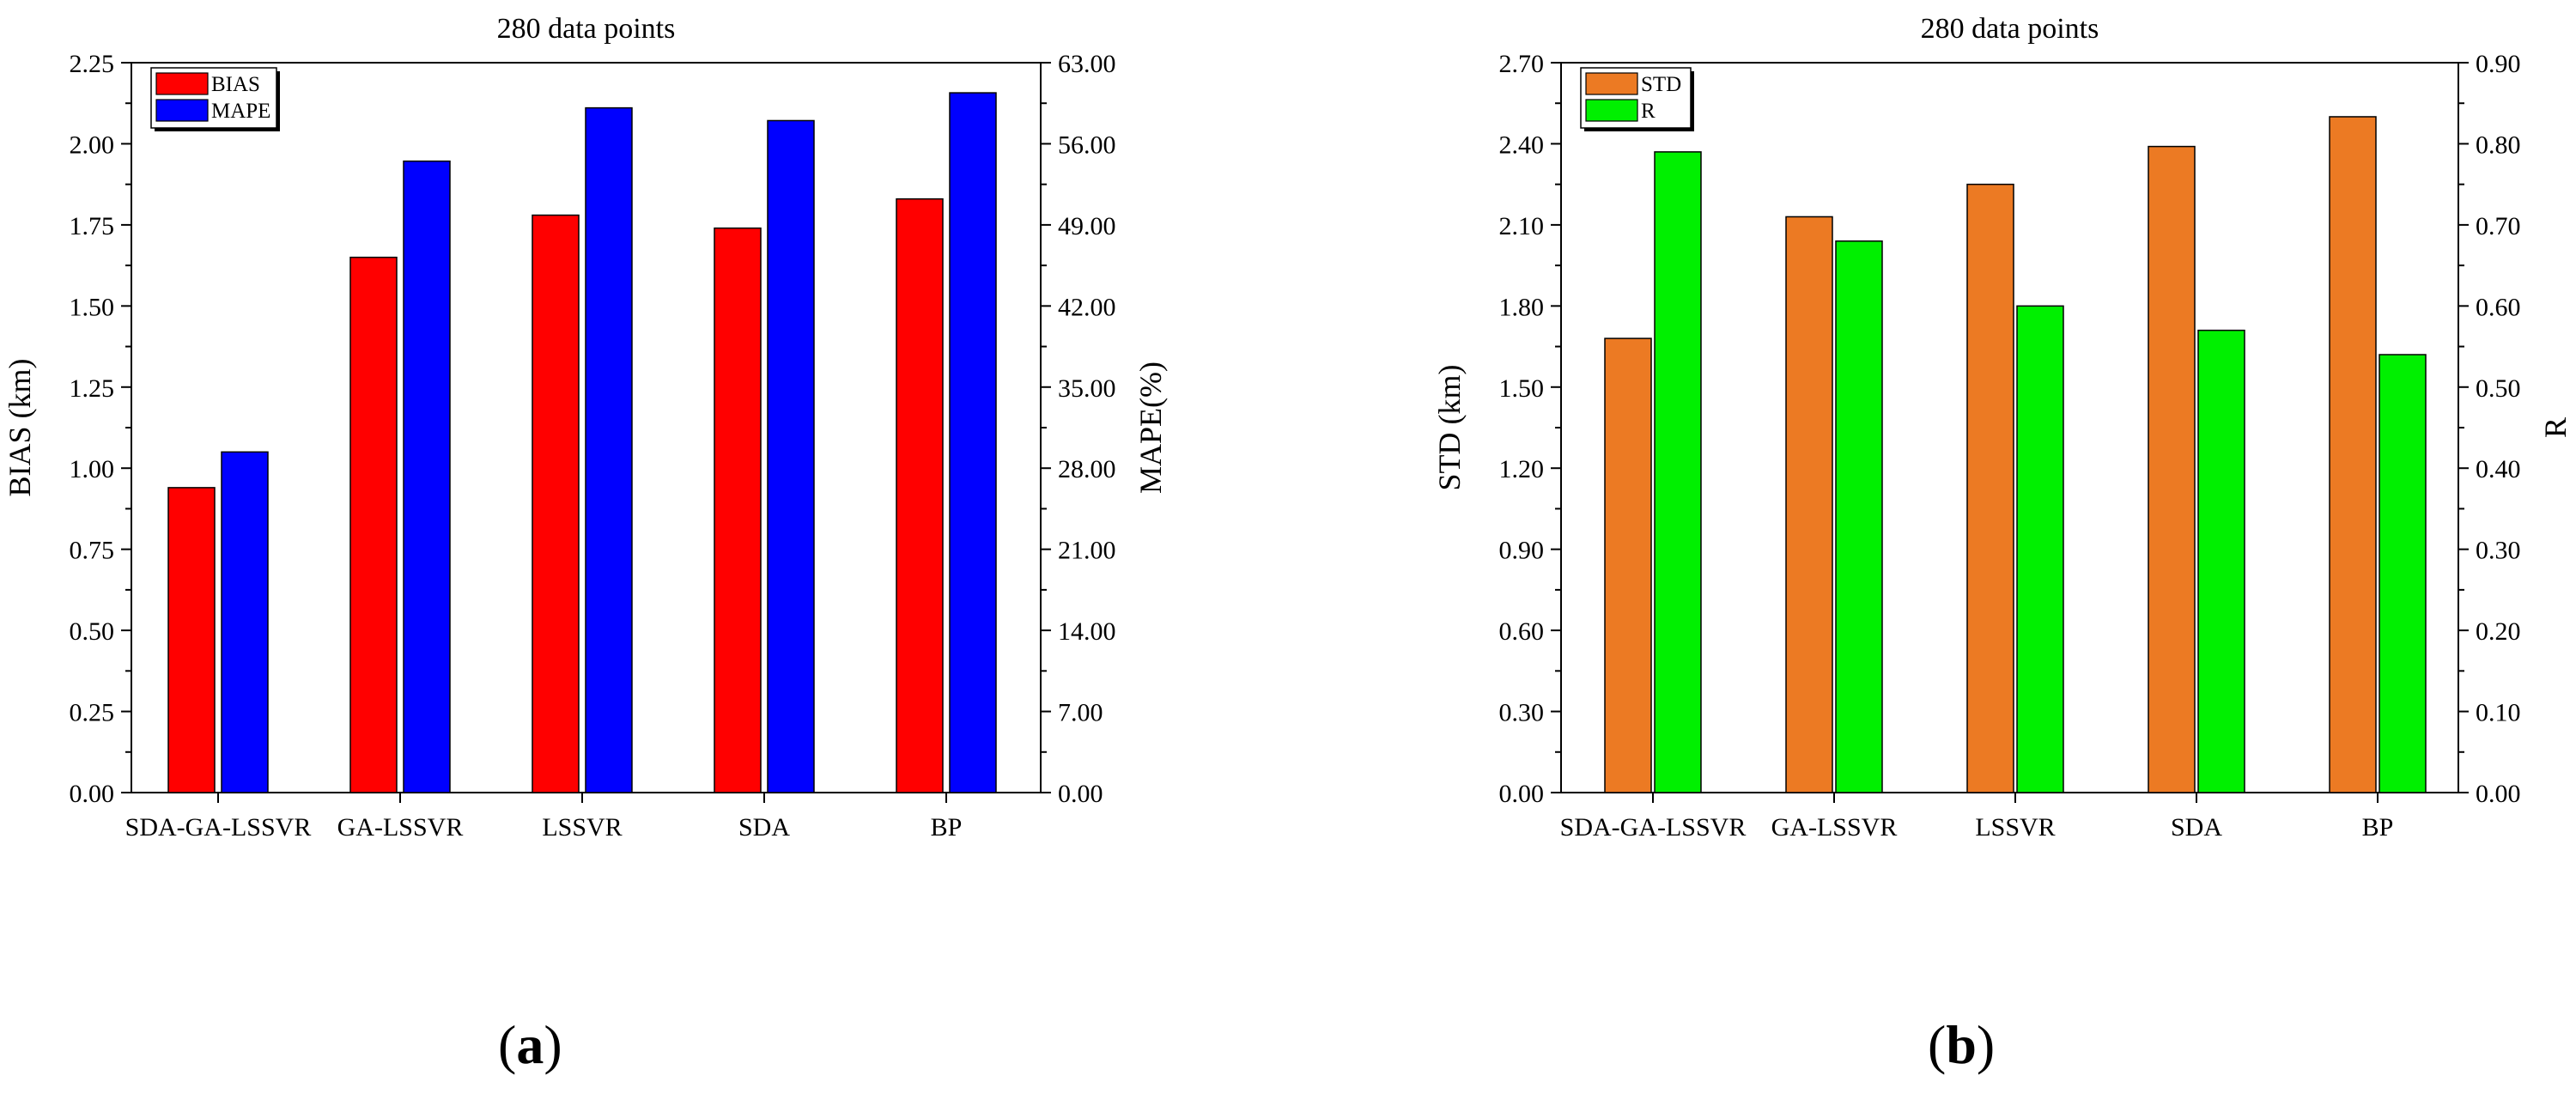  Describe the element at coordinates (93, 469) in the screenshot. I see `y-tick-label: 1.00` at that location.